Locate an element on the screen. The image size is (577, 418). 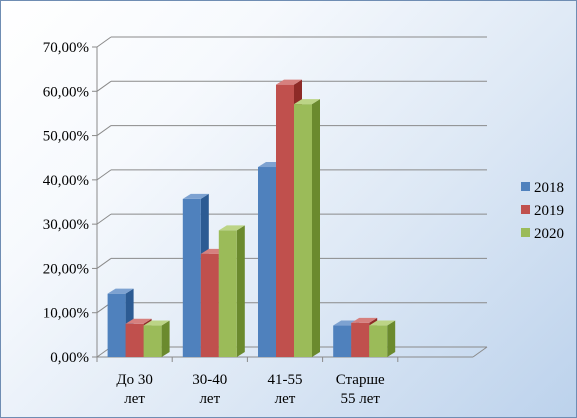
y-tick-label: 20,00% is located at coordinates (66, 269).